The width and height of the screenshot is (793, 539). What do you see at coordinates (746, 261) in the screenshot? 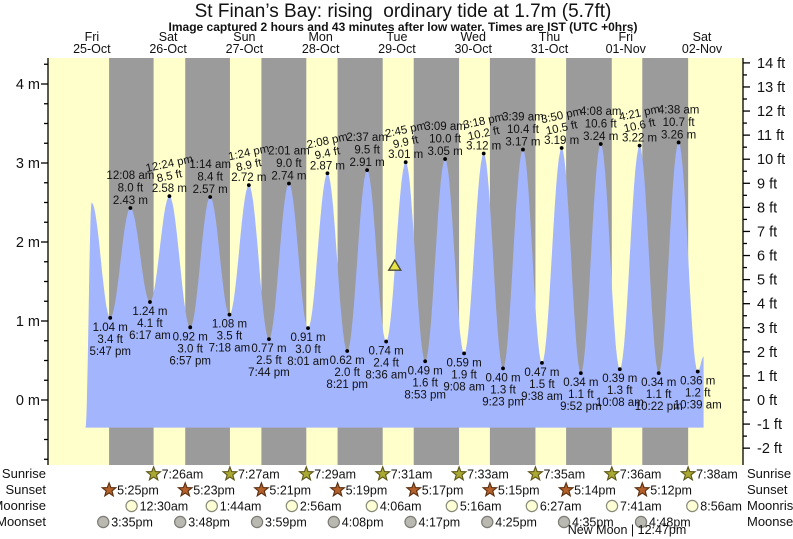
I see `right-axis` at bounding box center [746, 261].